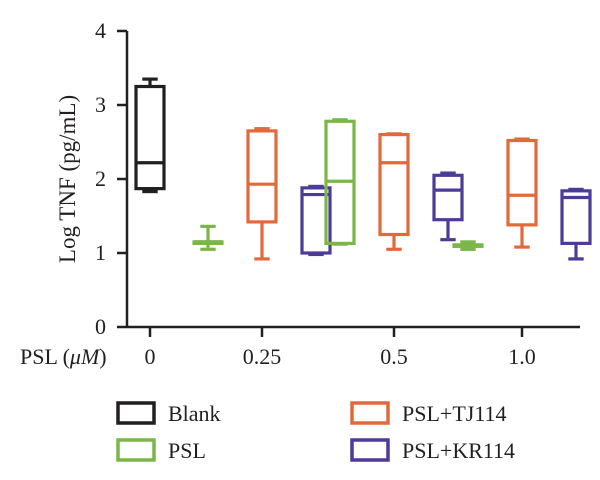 This screenshot has width=600, height=480. Describe the element at coordinates (100, 104) in the screenshot. I see `y-tick-label: 3` at that location.